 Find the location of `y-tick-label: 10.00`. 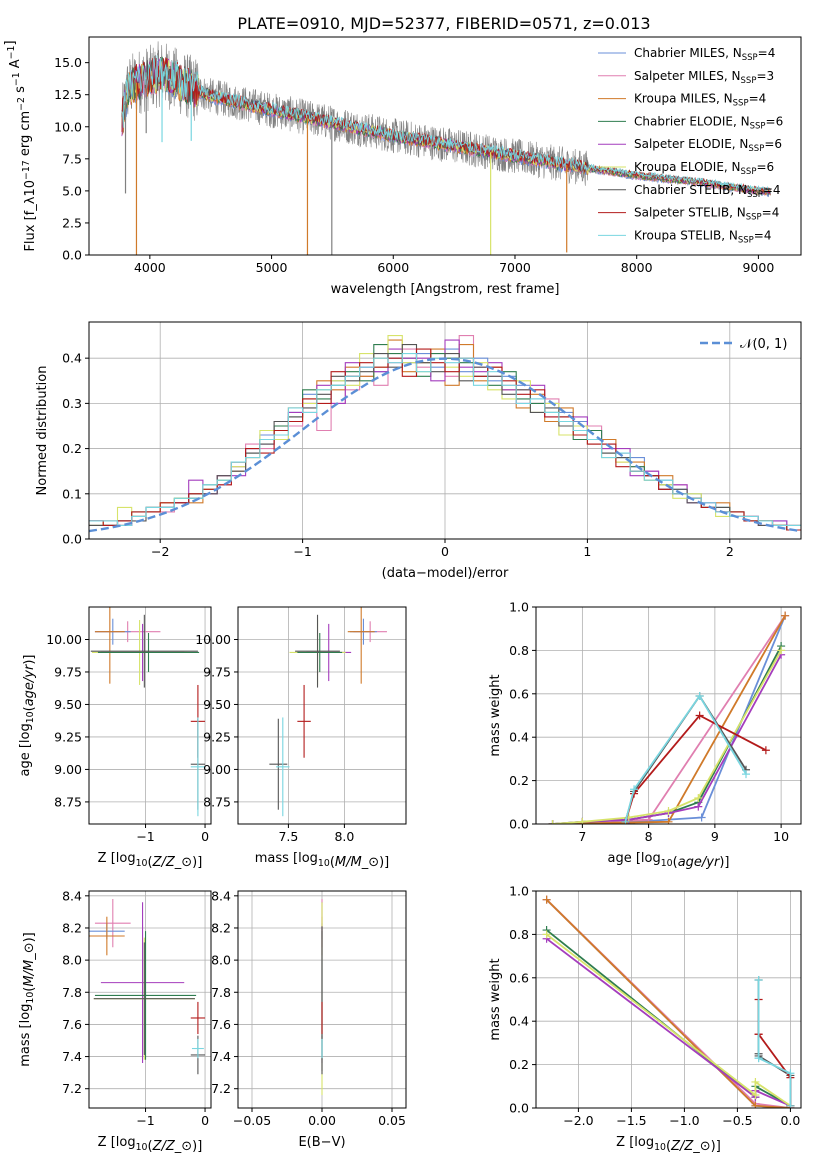

y-tick-label: 10.00 is located at coordinates (213, 639).